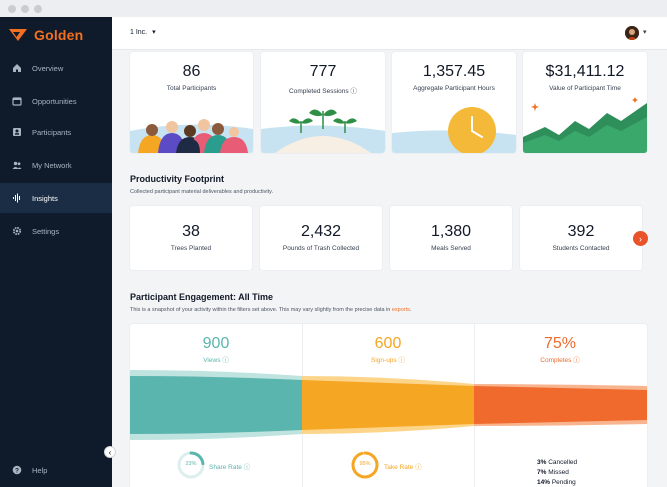 Image resolution: width=667 pixels, height=487 pixels. I want to click on stat-label-text: Completed Sessions, so click(319, 91).